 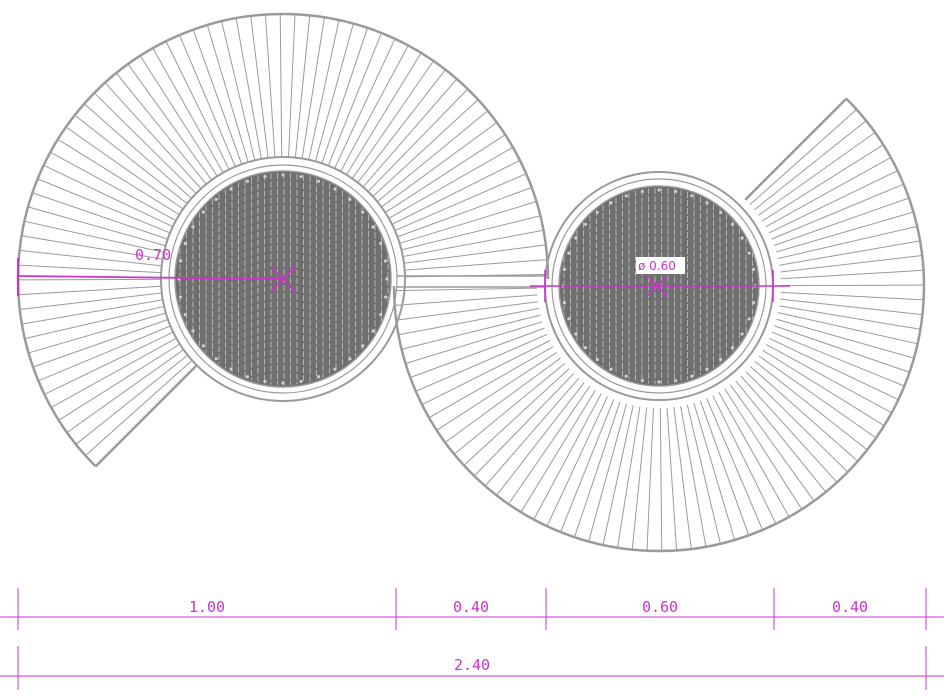 I want to click on diameter-label: ø 0.60, so click(x=657, y=266).